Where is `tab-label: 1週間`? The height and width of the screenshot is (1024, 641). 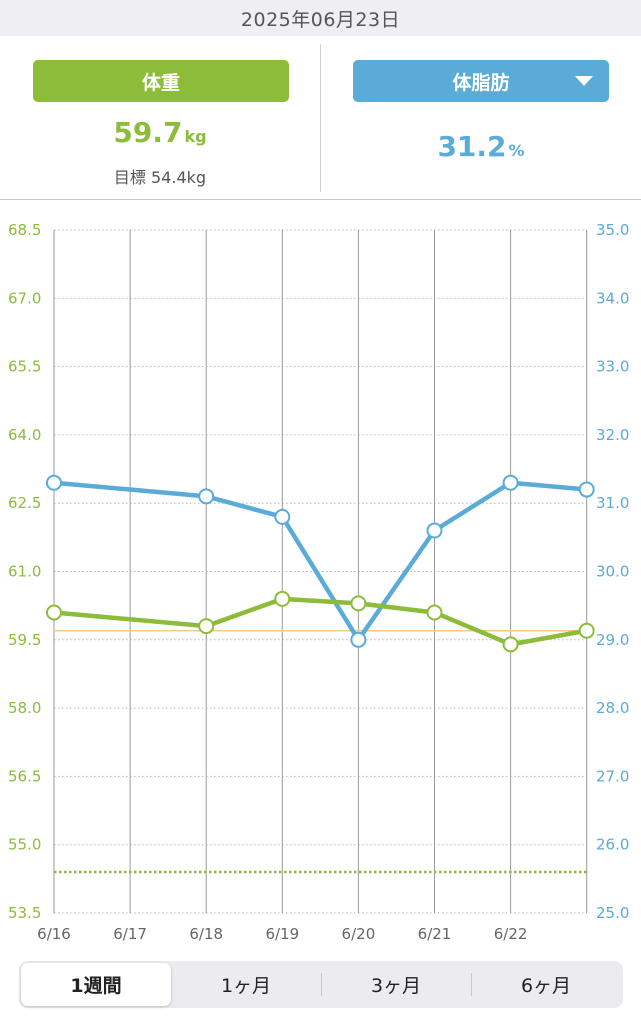
tab-label: 1週間 is located at coordinates (96, 986).